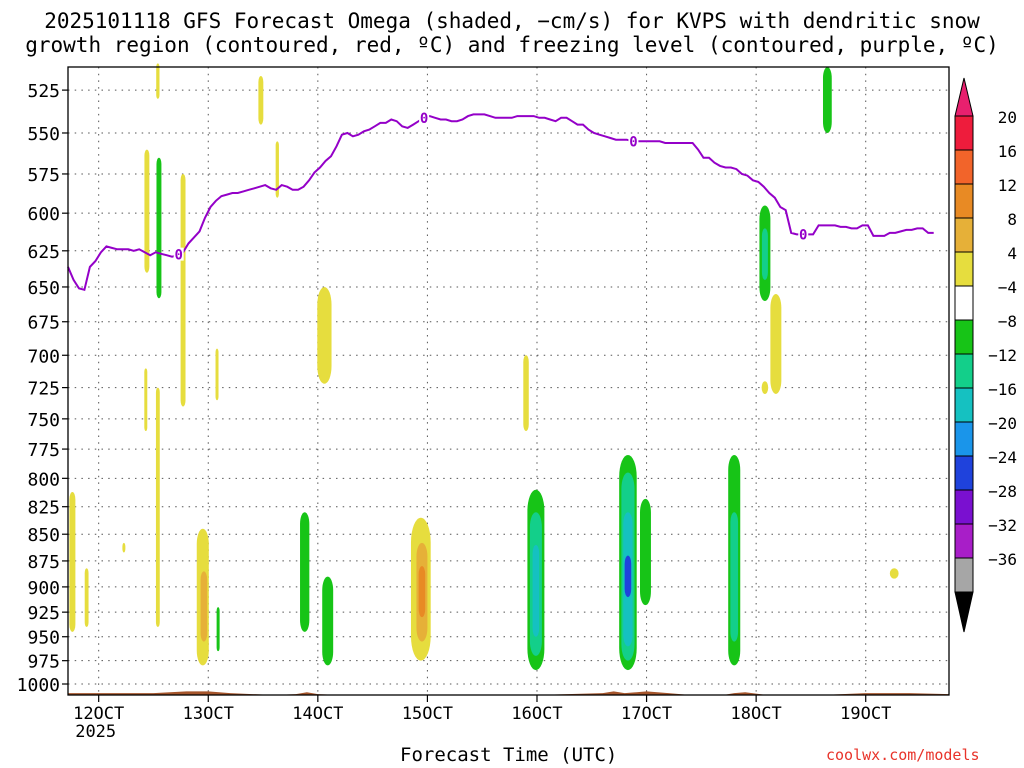  Describe the element at coordinates (985, 355) in the screenshot. I see `colorbar: 20 16 12 8 4 −4 −8 −12 −16 −20 −24 −28 −32 −36` at that location.